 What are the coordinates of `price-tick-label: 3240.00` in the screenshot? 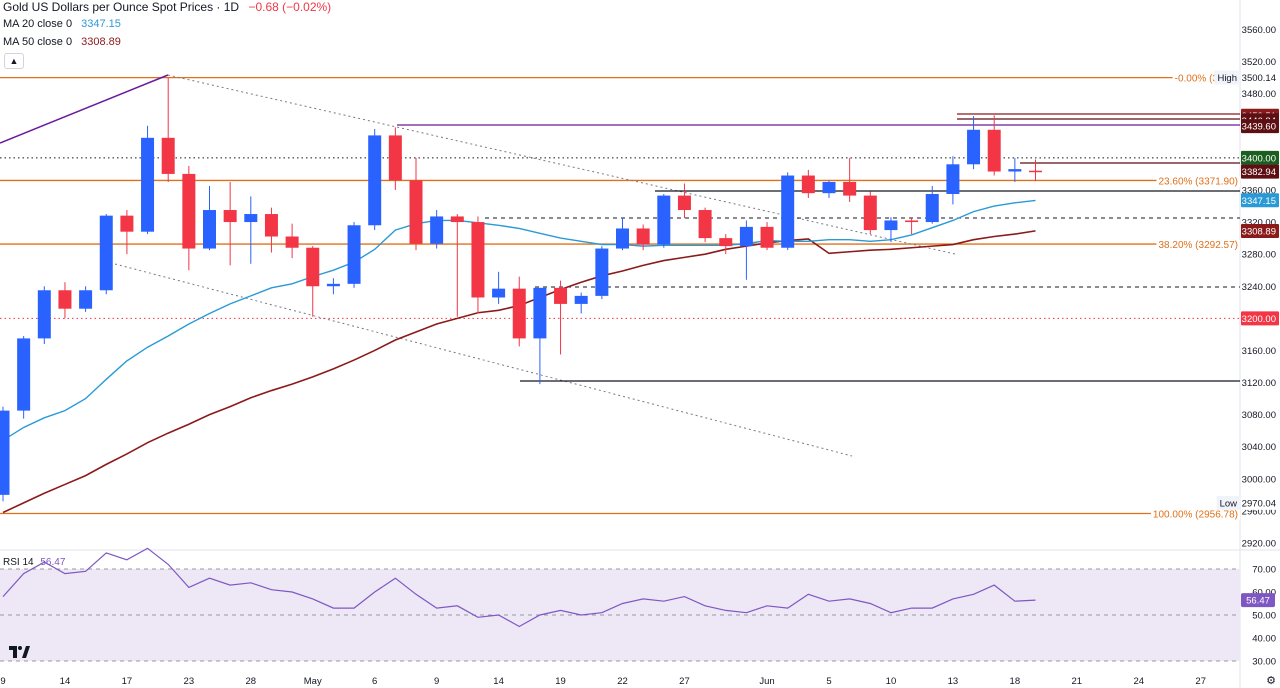 It's located at (1259, 287).